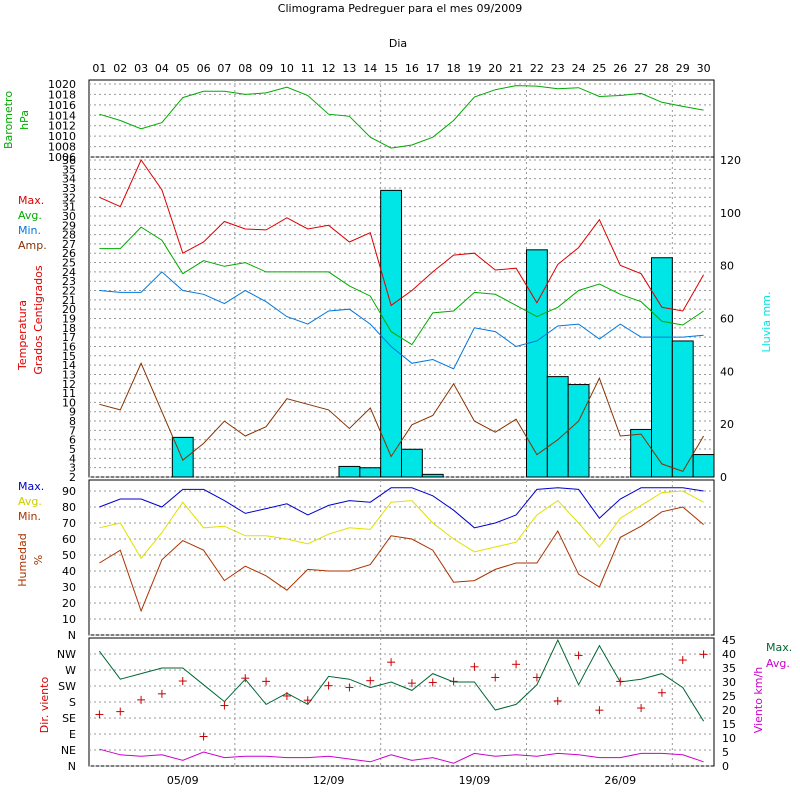  I want to click on barometer-ylabel: Barometro, so click(8, 120).